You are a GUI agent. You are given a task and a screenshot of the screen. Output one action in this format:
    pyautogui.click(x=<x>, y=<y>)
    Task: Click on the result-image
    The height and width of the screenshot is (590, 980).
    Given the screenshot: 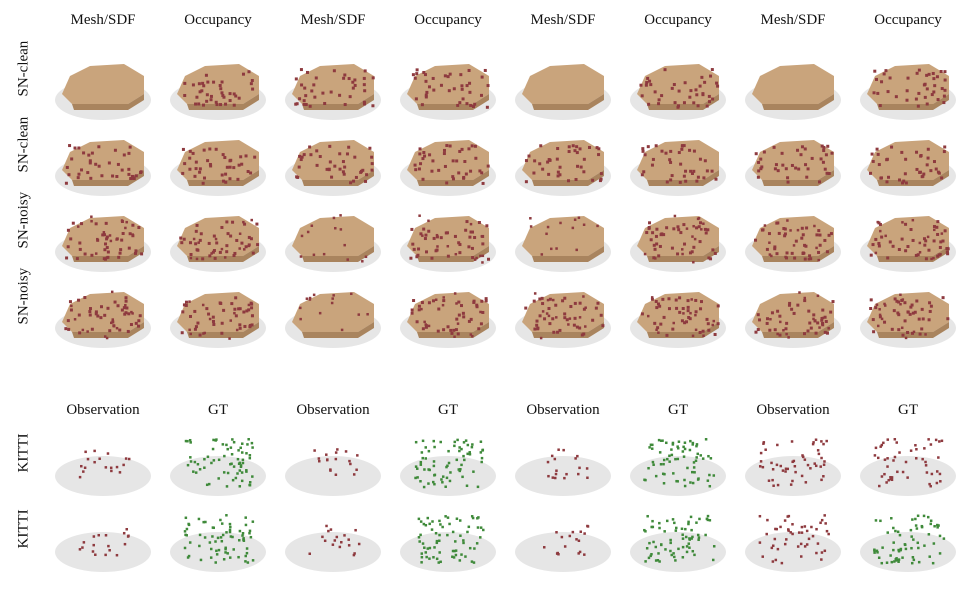 What is the action you would take?
    pyautogui.click(x=678, y=315)
    